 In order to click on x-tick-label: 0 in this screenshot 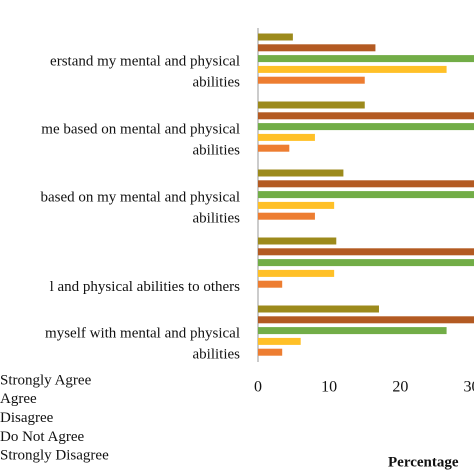, I will do `click(258, 387)`.